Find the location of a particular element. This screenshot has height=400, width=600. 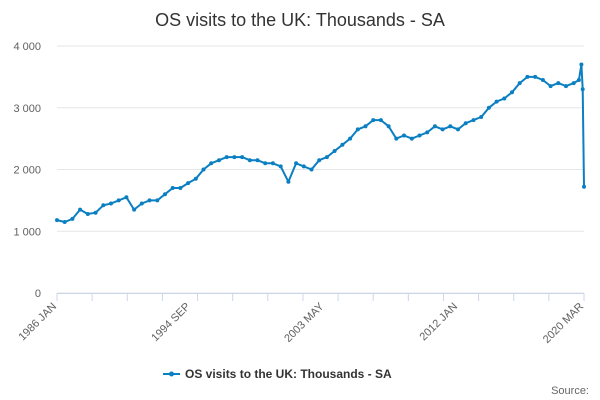

y-axis-ticks: 0 1 000 2 000 3 000 4 000 is located at coordinates (27, 170).